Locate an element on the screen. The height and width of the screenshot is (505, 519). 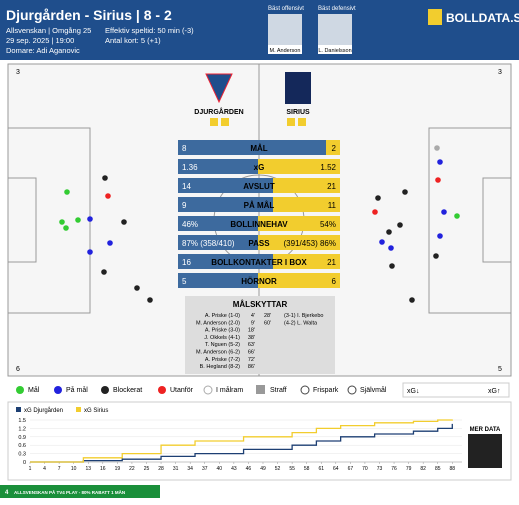
stat-home: 87% (358/410) is located at coordinates (208, 243).